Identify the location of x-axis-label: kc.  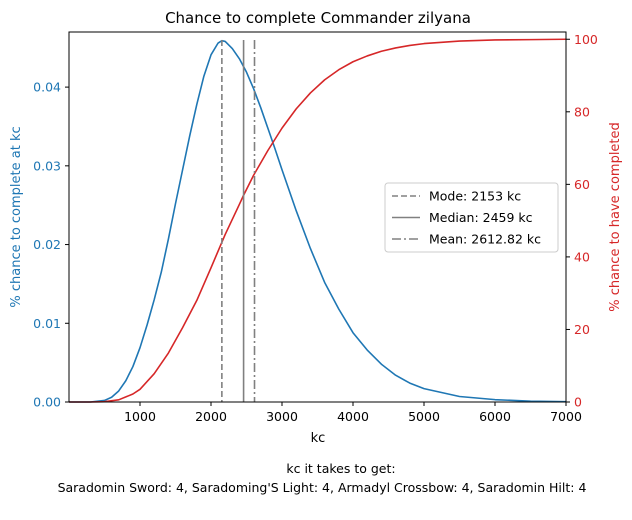
(318, 438).